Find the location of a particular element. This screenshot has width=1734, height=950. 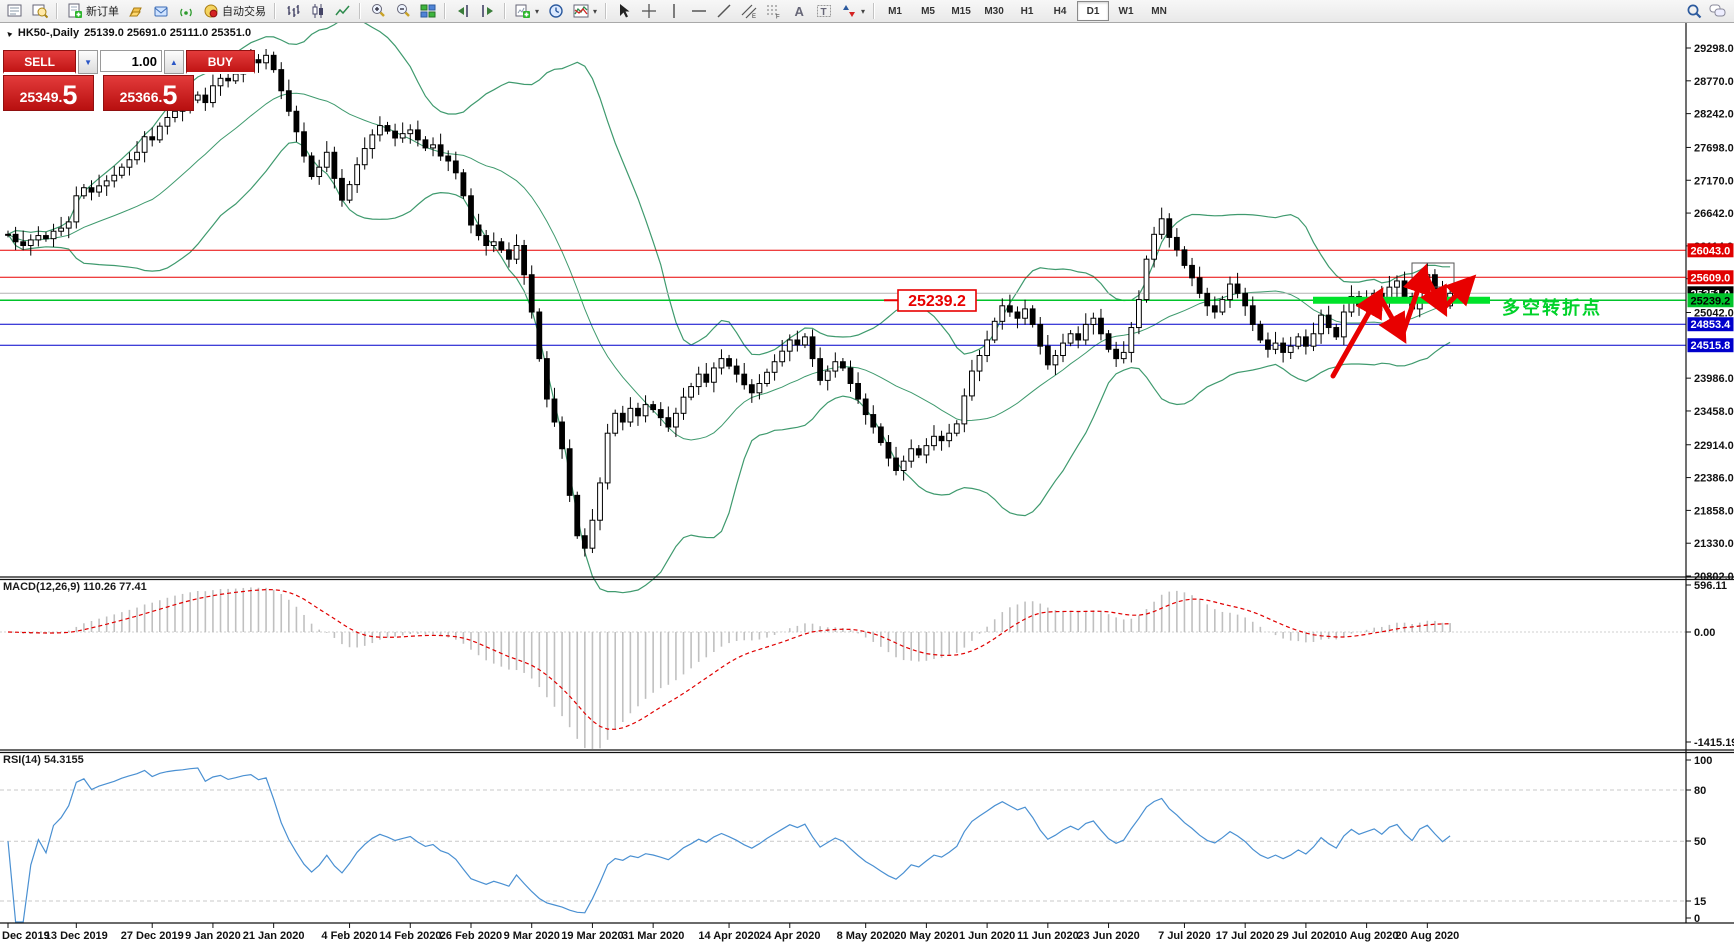

svg-text: 100 is located at coordinates (1703, 761).